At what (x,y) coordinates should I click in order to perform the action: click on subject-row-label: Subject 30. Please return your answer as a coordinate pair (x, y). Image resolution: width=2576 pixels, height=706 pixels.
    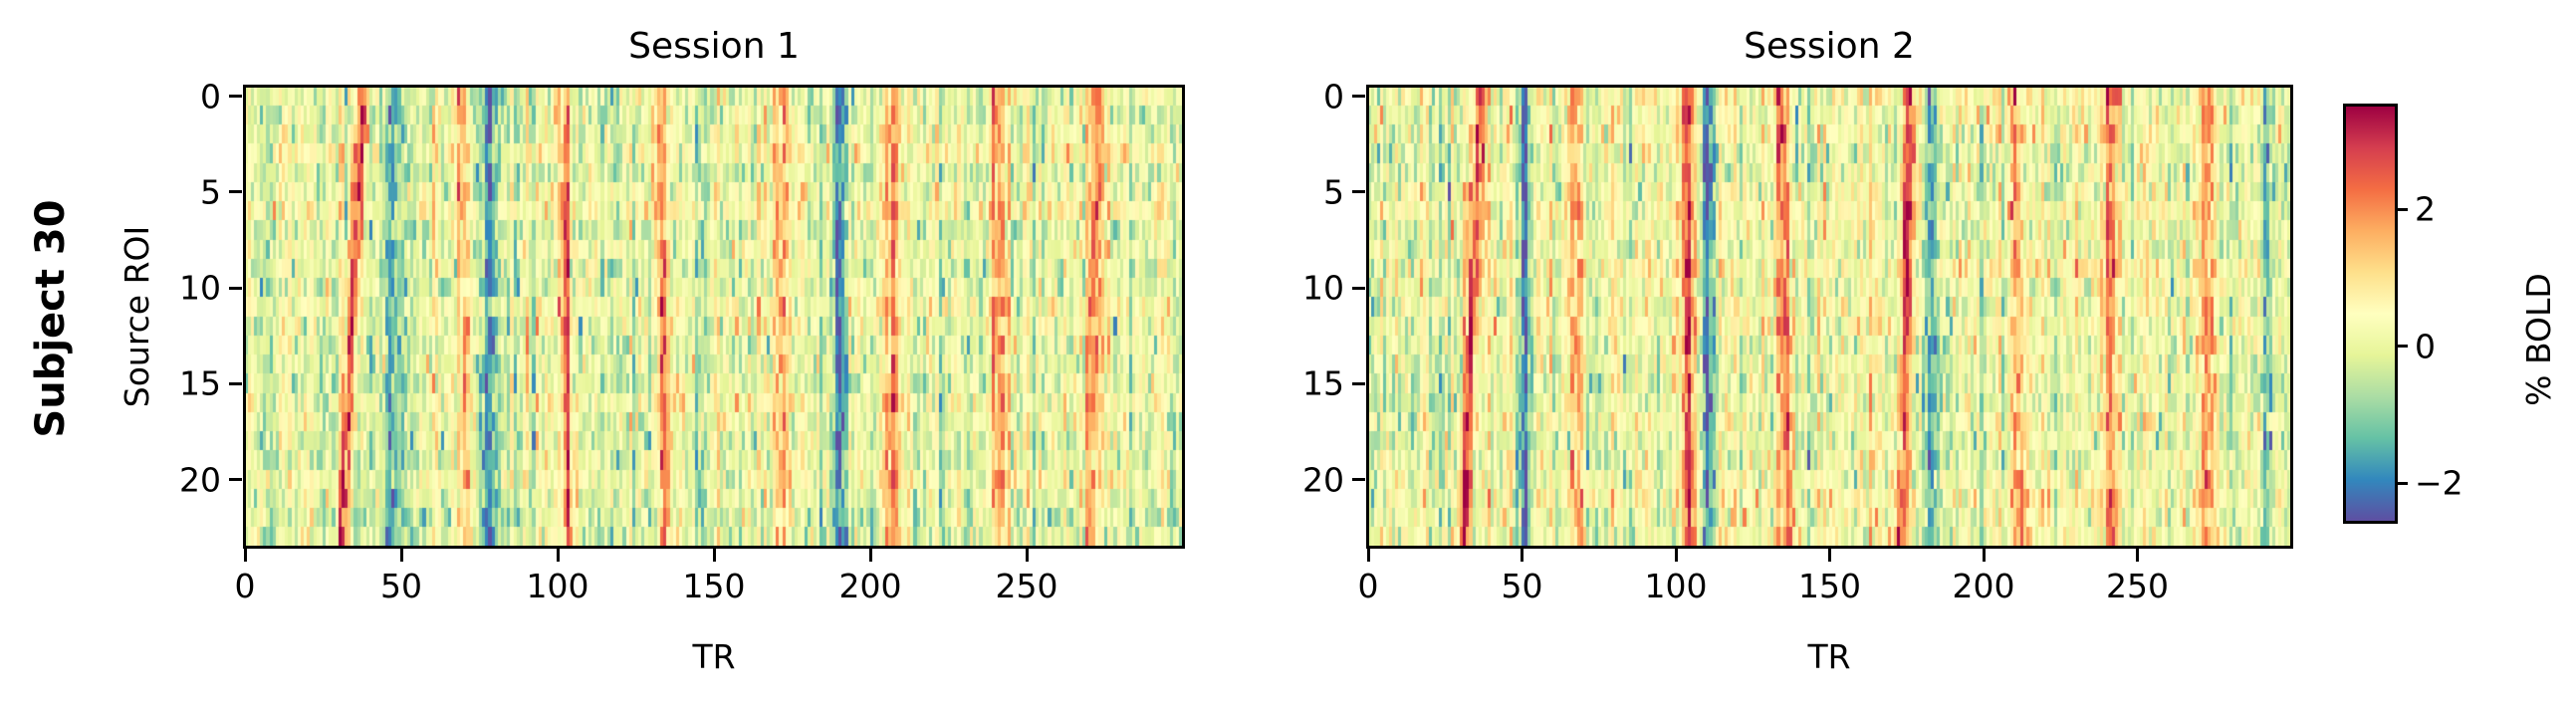
    Looking at the image, I should click on (51, 319).